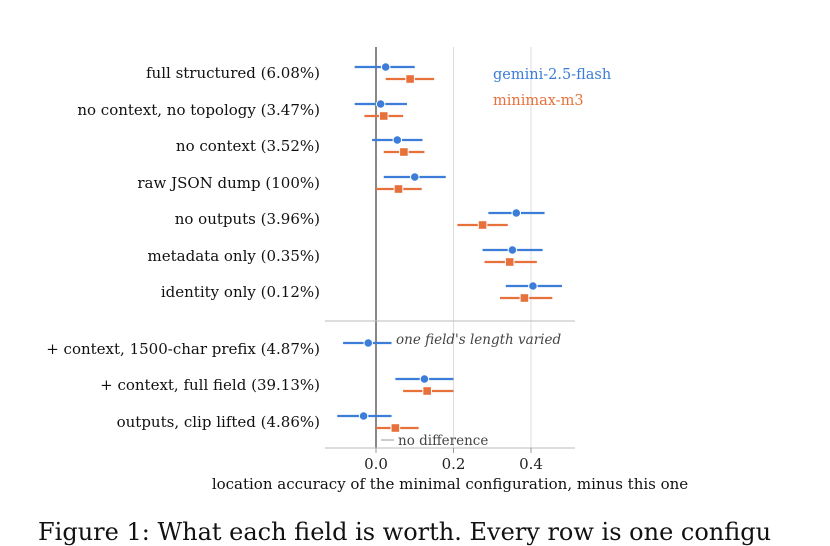 This screenshot has width=830, height=546. Describe the element at coordinates (443, 441) in the screenshot. I see `reference-line-label: no difference` at that location.